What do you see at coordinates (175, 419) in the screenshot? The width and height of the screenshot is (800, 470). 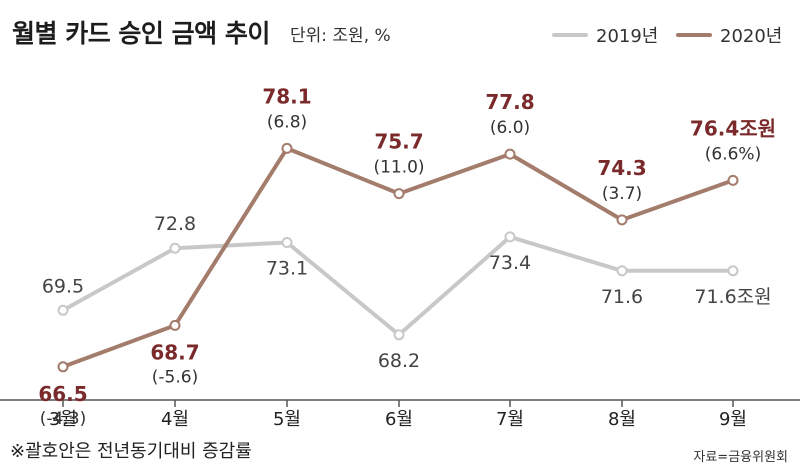 I see `x-tick-label: 4월` at bounding box center [175, 419].